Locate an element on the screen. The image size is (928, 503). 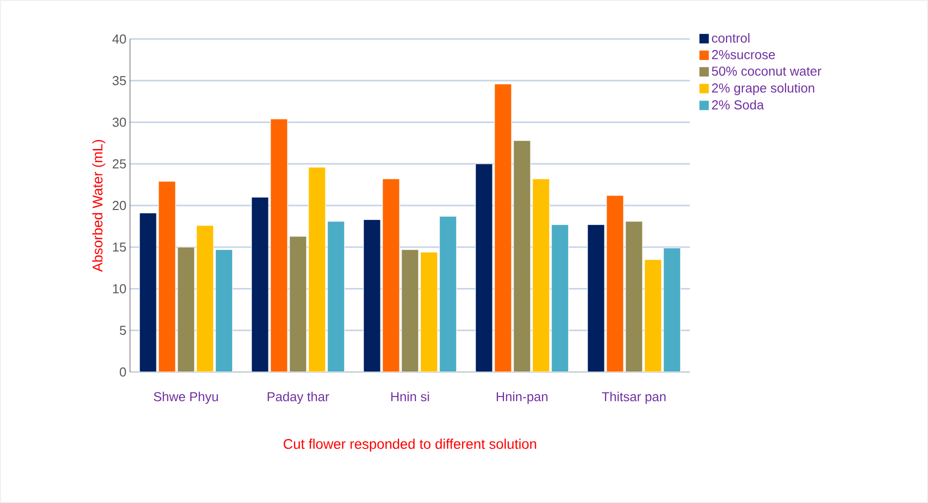
legend-label: 50% coconut water is located at coordinates (767, 71).